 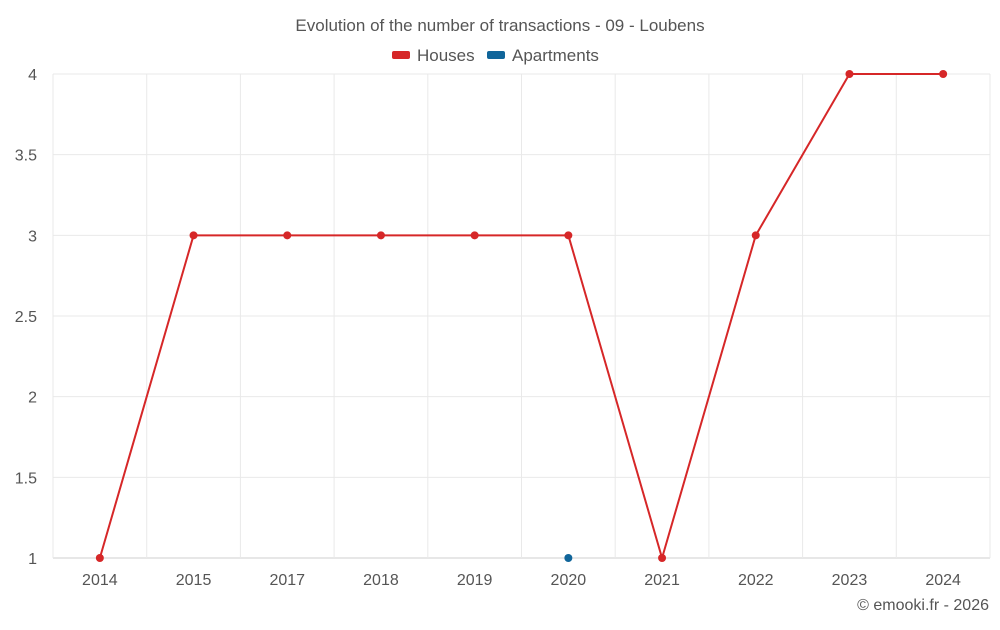 What do you see at coordinates (850, 580) in the screenshot?
I see `x-tick-label: 2023` at bounding box center [850, 580].